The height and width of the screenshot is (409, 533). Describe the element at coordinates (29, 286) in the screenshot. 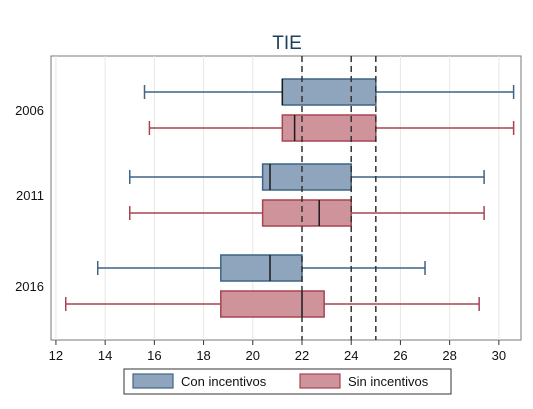

I see `y-tick-label: 2016` at that location.